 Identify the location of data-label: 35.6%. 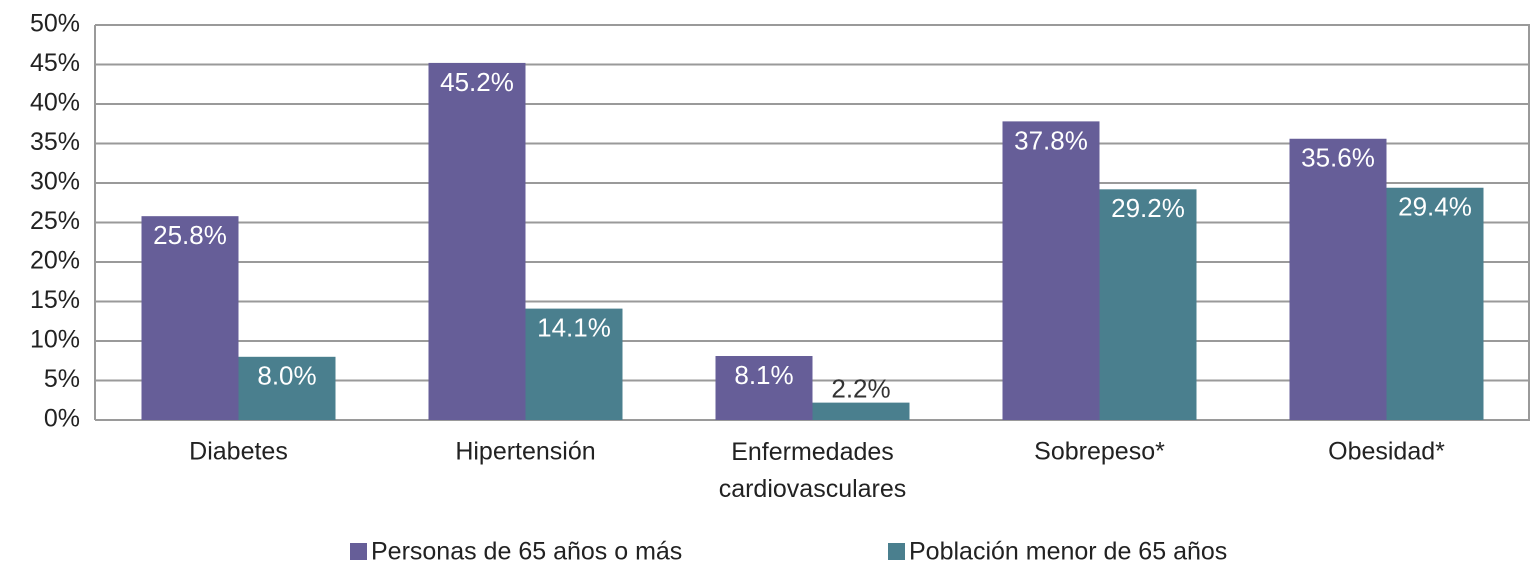
(1338, 158).